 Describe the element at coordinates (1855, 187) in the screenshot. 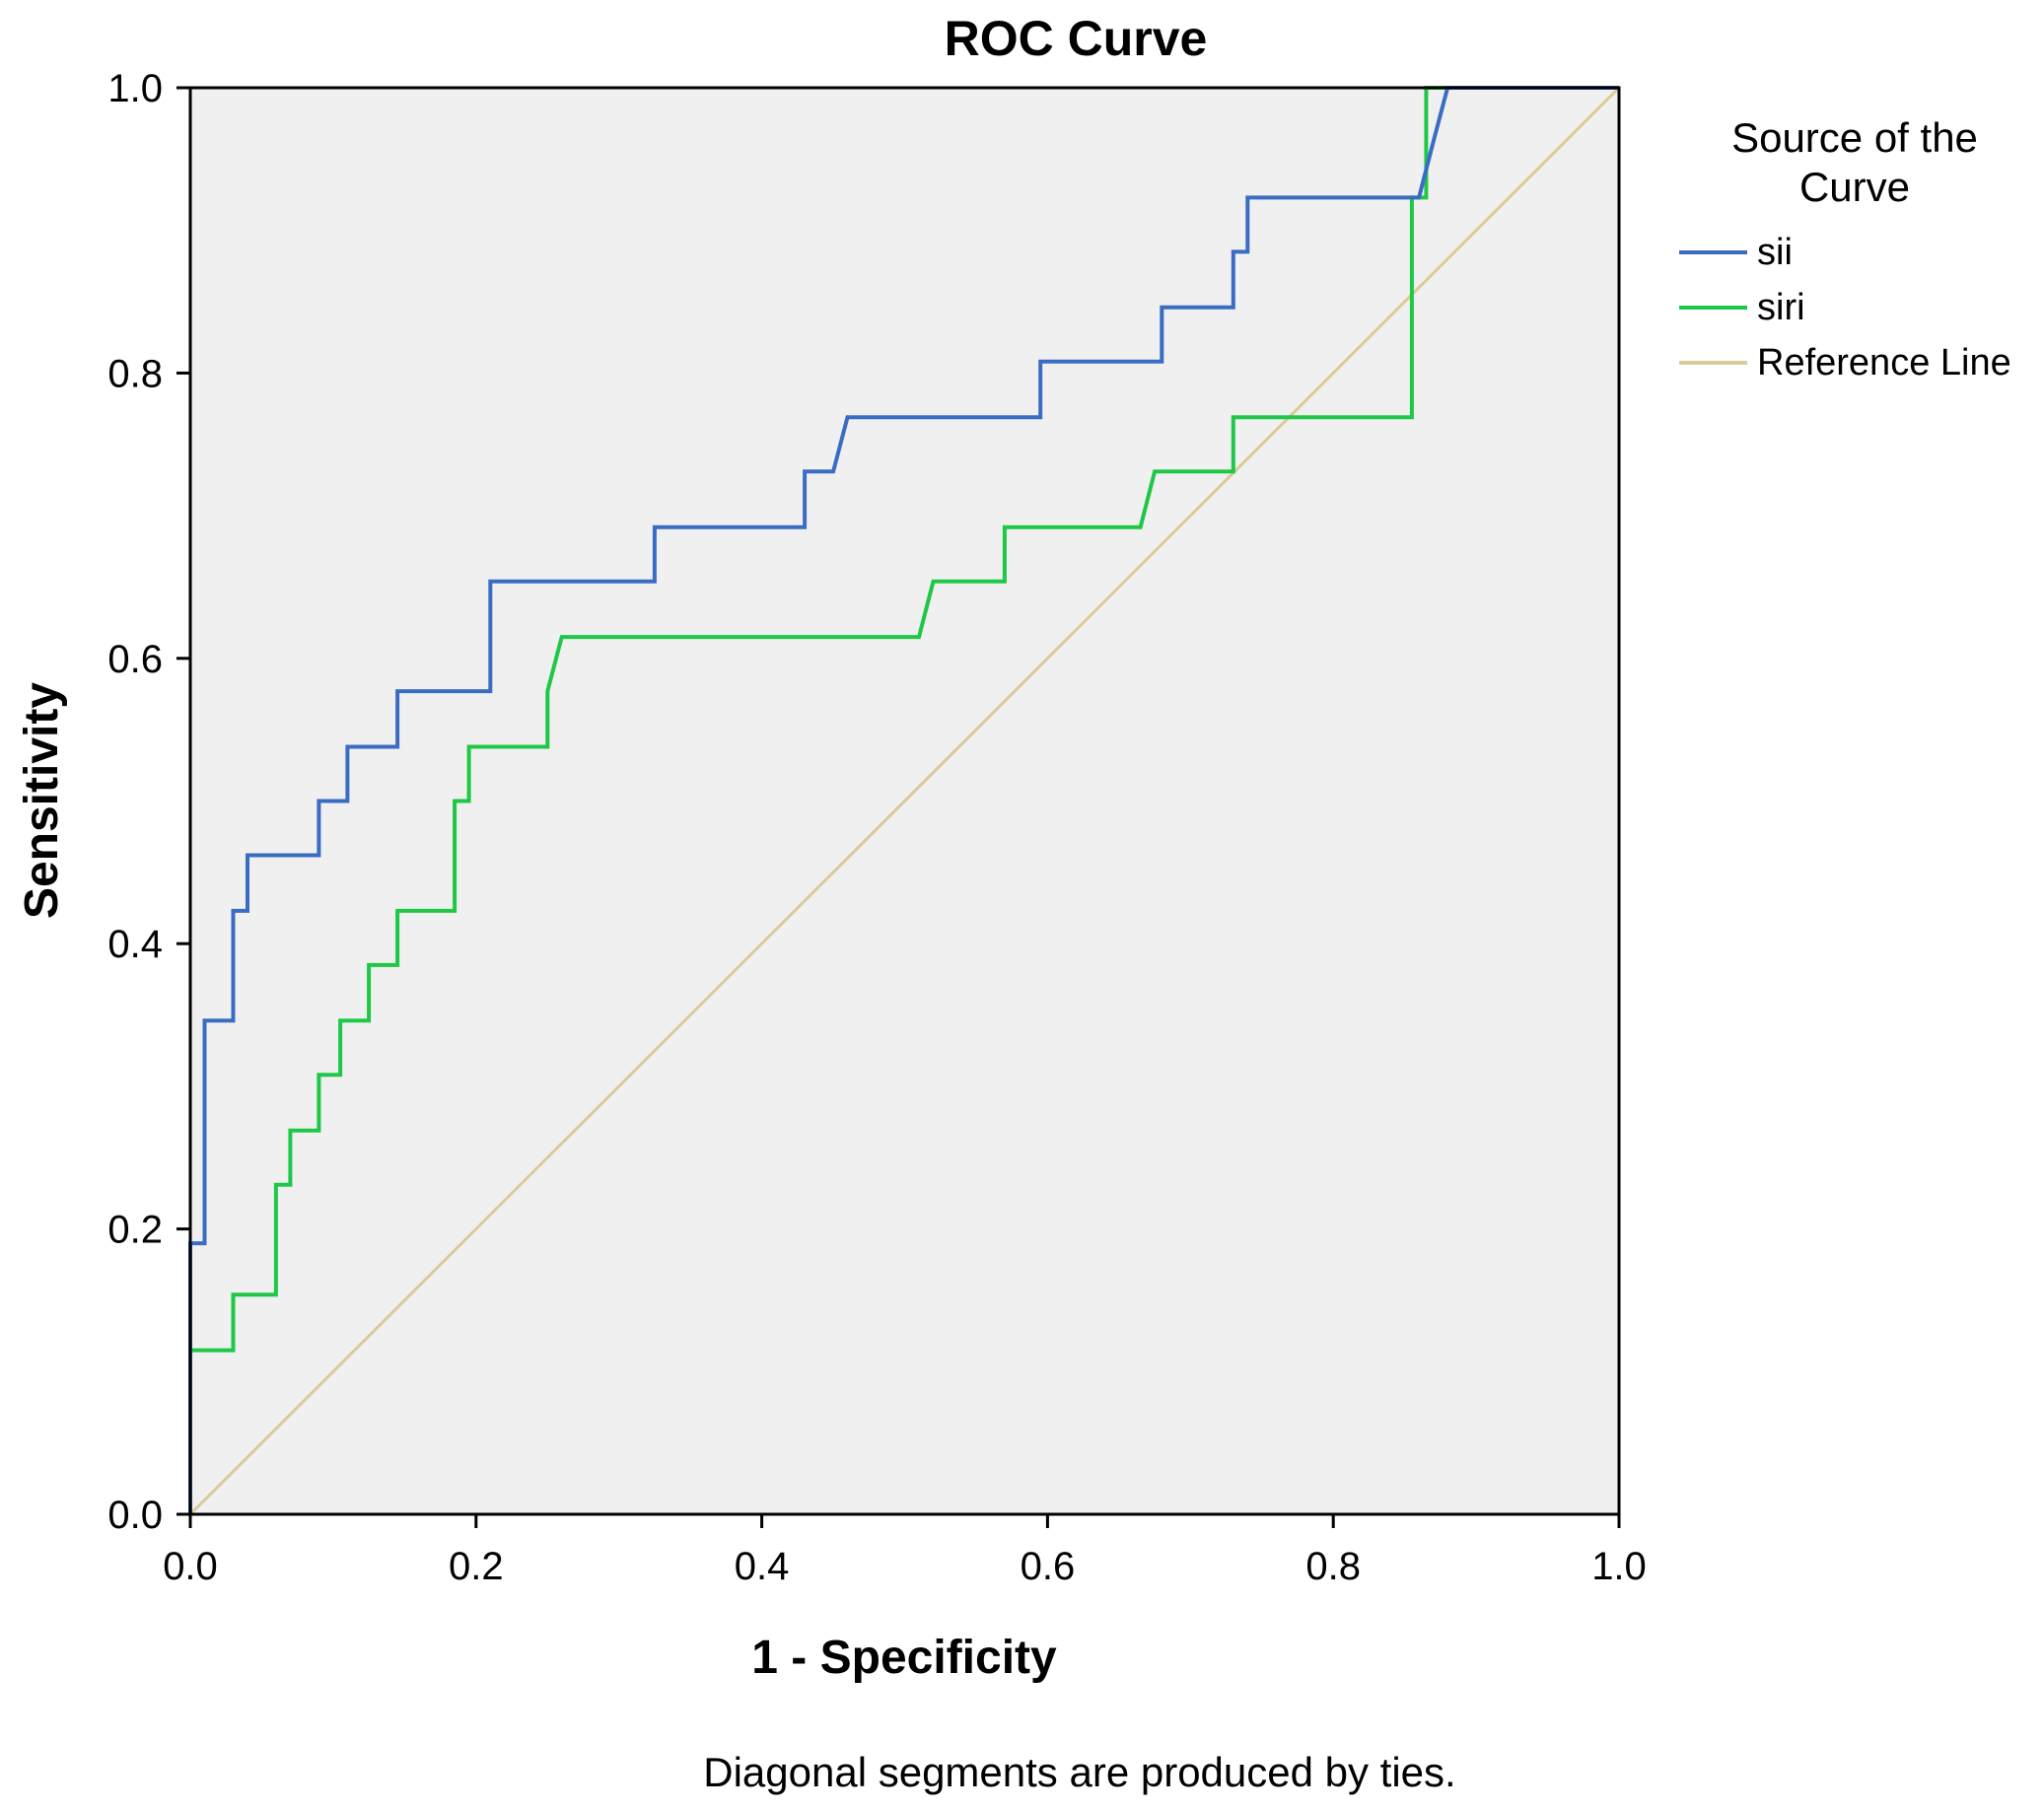

I see `legend-title-line-2: Curve` at that location.